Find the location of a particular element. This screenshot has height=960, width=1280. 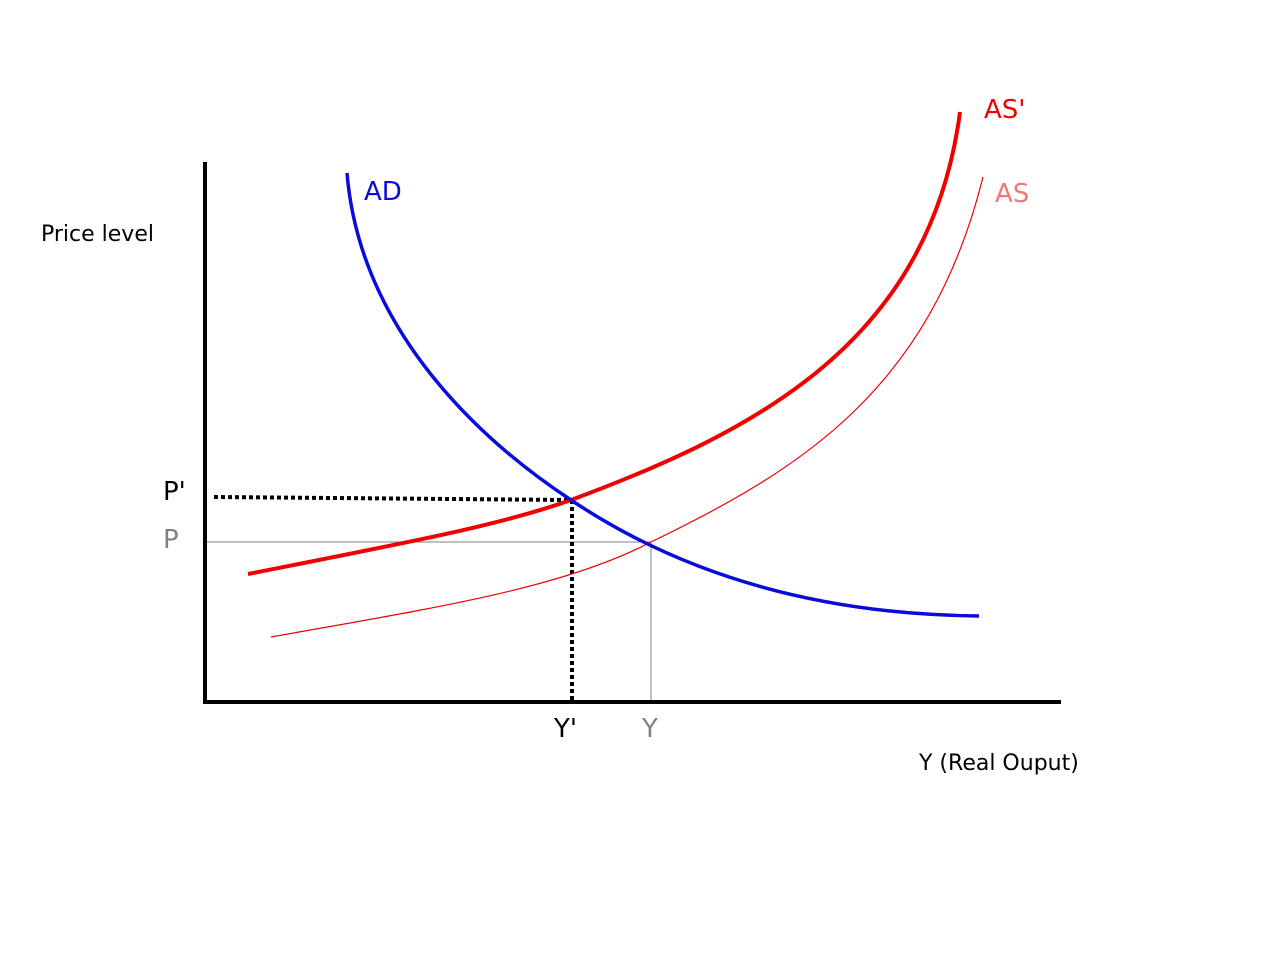

p-prime-guide-line is located at coordinates (392, 498).